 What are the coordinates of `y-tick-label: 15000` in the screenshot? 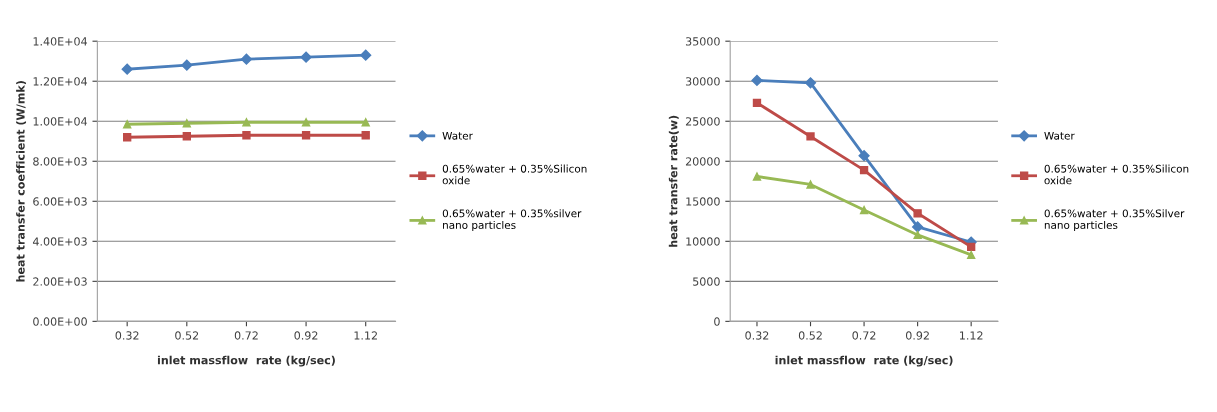 It's located at (703, 201).